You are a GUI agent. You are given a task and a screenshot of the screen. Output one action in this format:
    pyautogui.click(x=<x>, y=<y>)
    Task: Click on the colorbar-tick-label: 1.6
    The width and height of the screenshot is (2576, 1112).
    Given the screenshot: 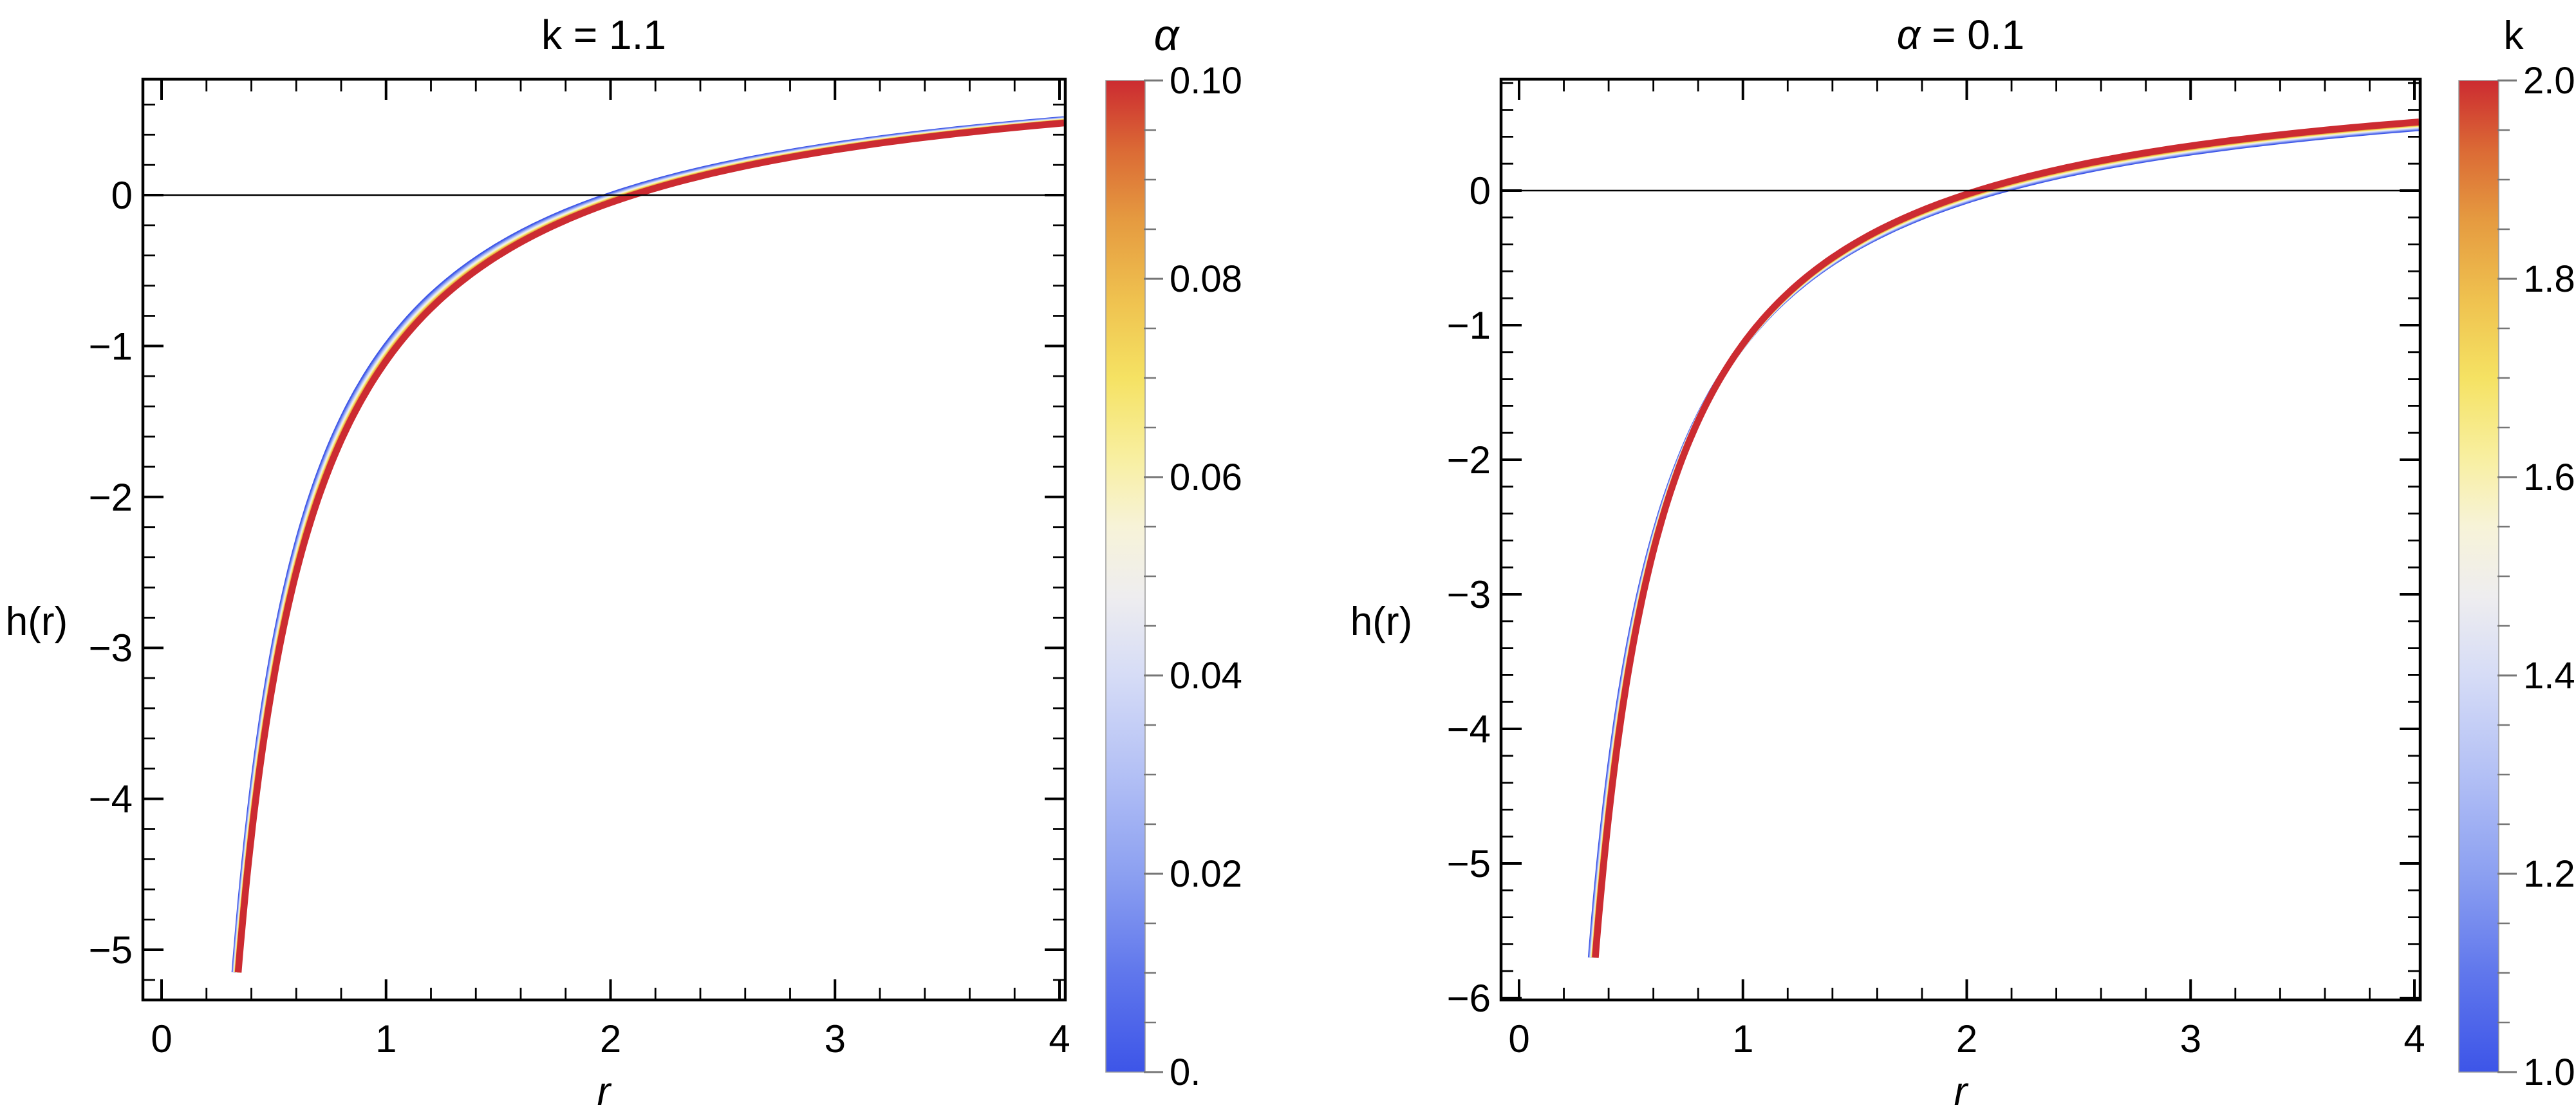 What is the action you would take?
    pyautogui.click(x=2549, y=477)
    